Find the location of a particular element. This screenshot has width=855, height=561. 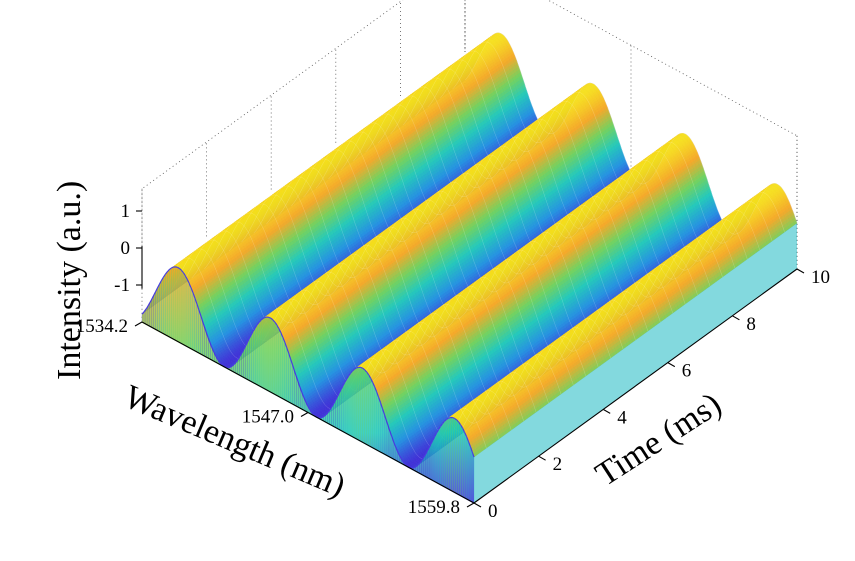

time-tick-label: 0 is located at coordinates (493, 511).